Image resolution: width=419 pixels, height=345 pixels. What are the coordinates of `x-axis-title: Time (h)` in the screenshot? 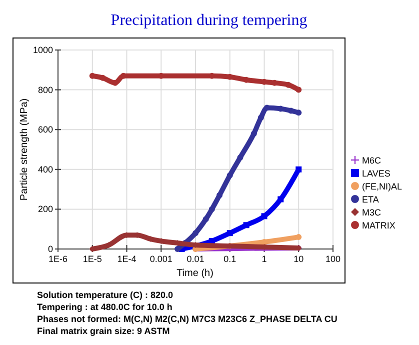 It's located at (195, 273).